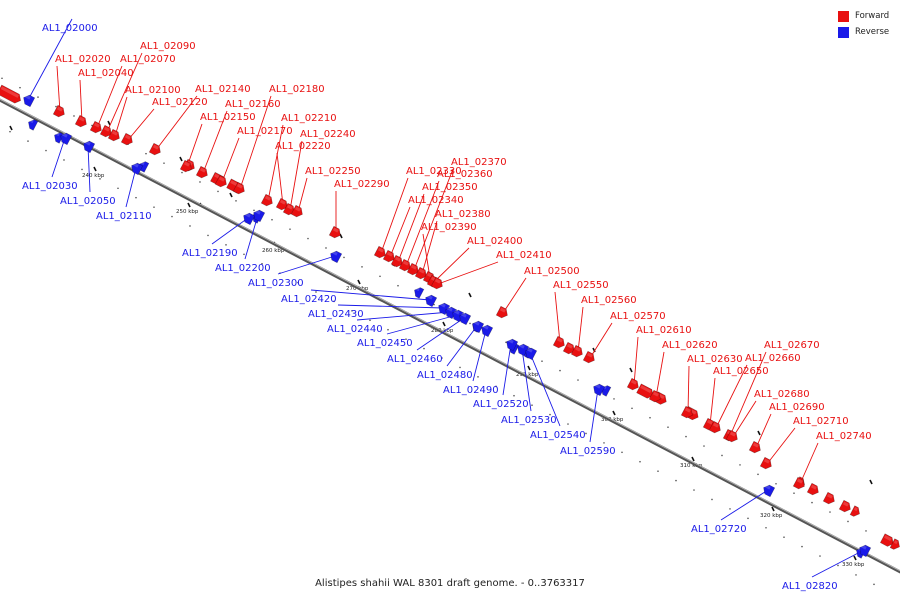 The width and height of the screenshot is (900, 600). What do you see at coordinates (844, 436) in the screenshot?
I see `label-al1_02740: AL1_02740` at bounding box center [844, 436].